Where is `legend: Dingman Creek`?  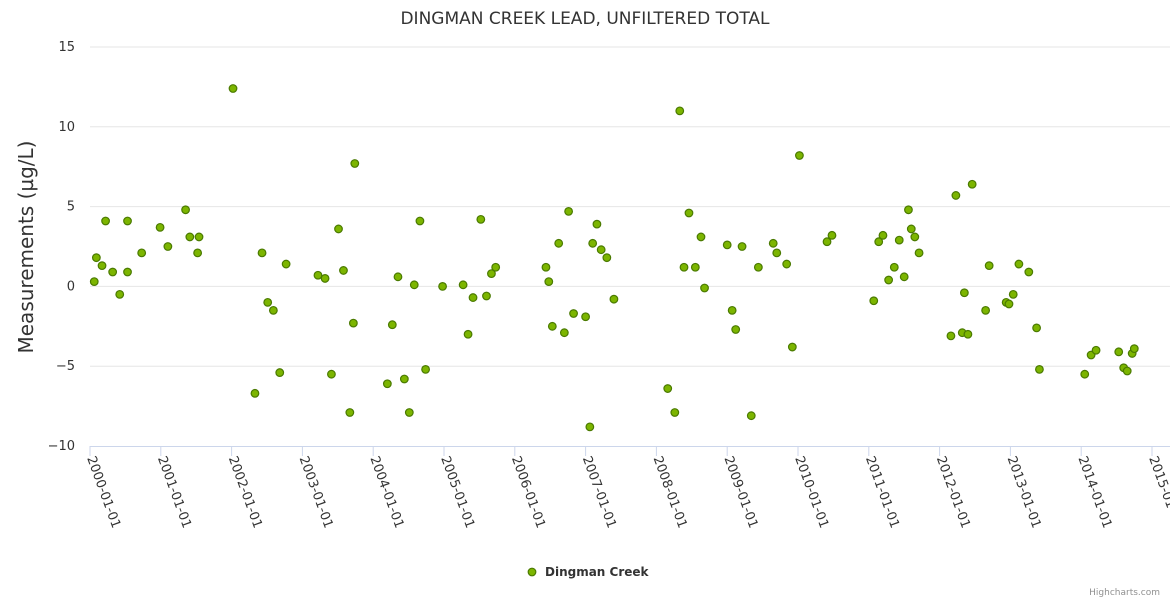
legend: Dingman Creek is located at coordinates (588, 572).